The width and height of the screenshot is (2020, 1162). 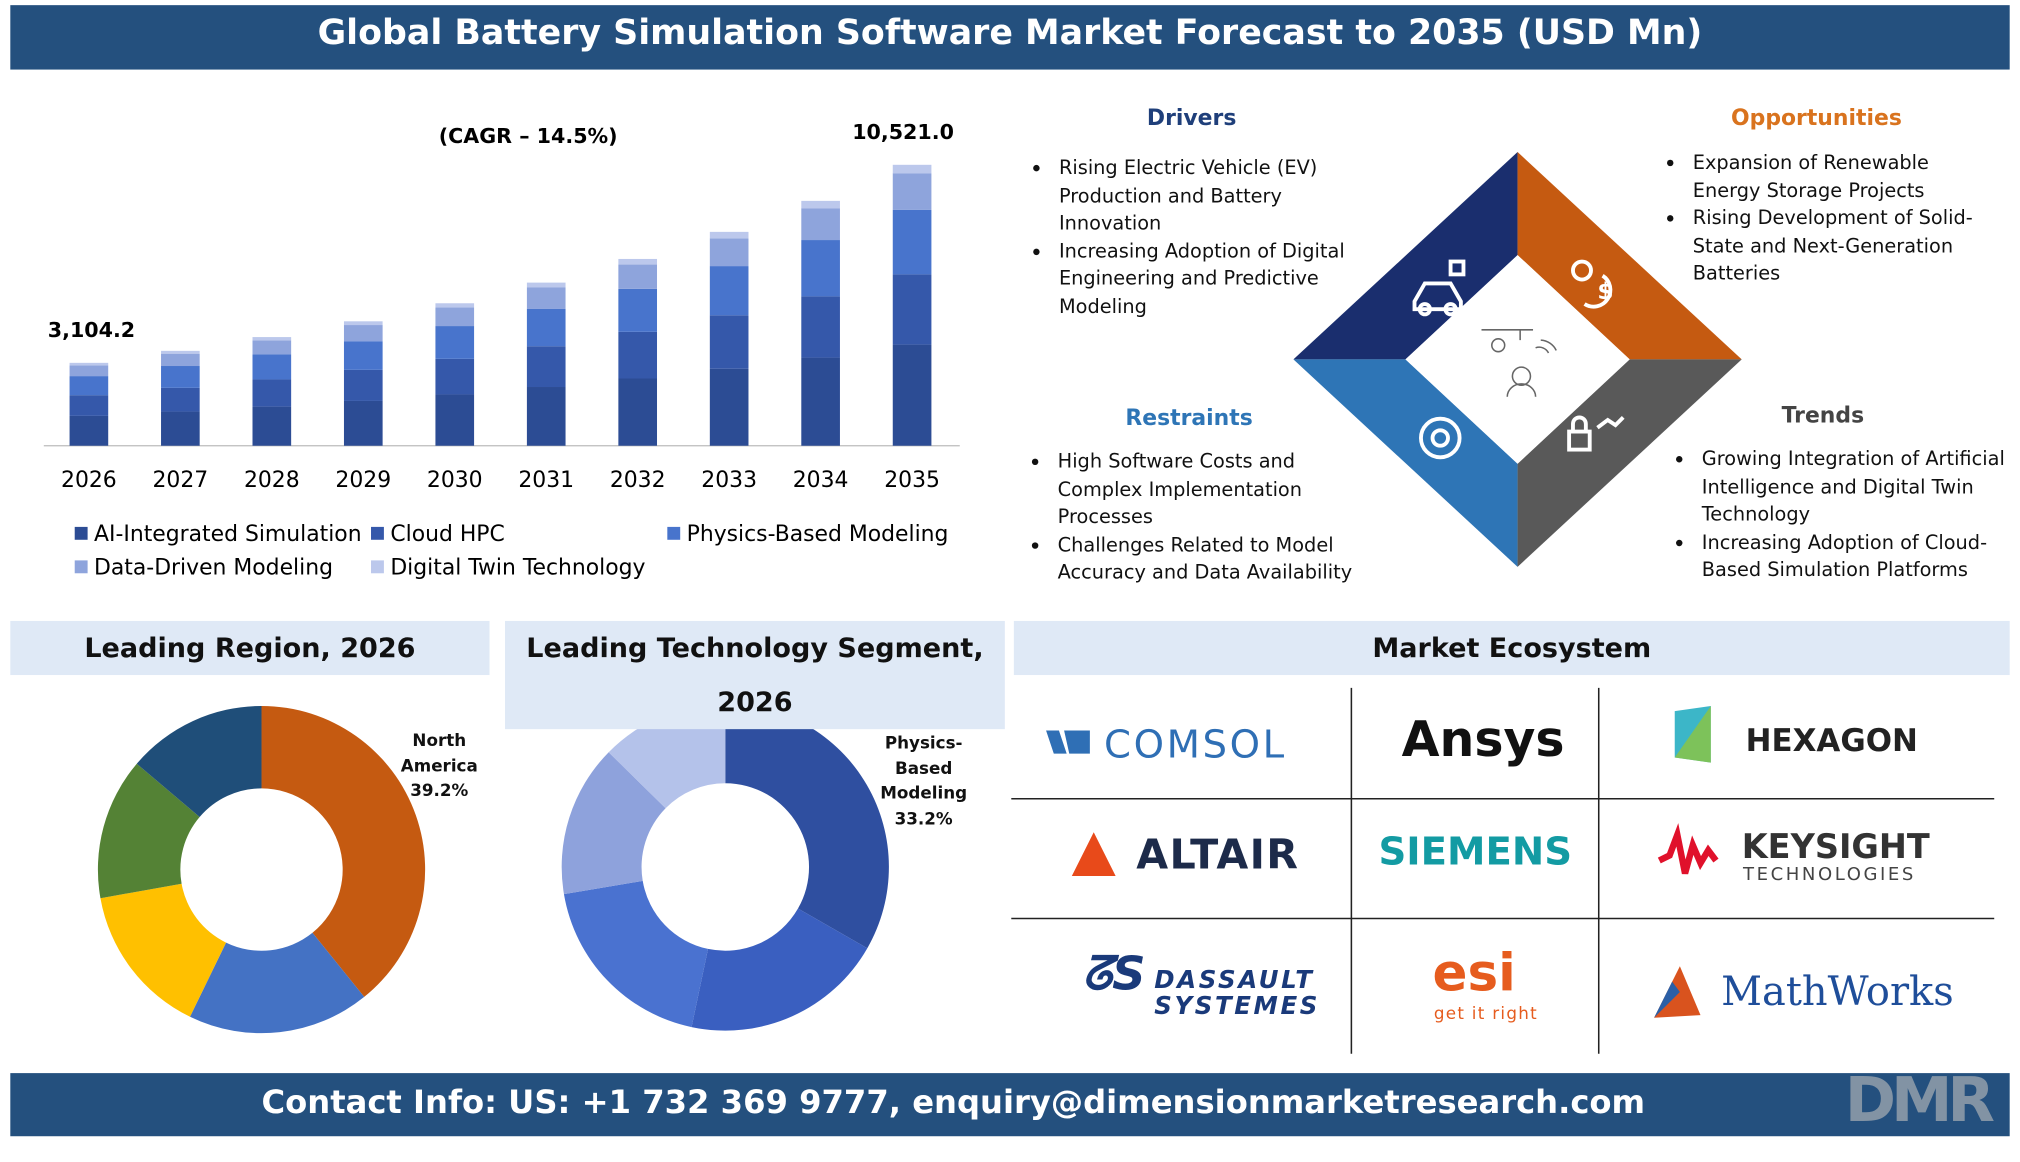 What do you see at coordinates (1511, 648) in the screenshot?
I see `section-title: Market Ecosystem` at bounding box center [1511, 648].